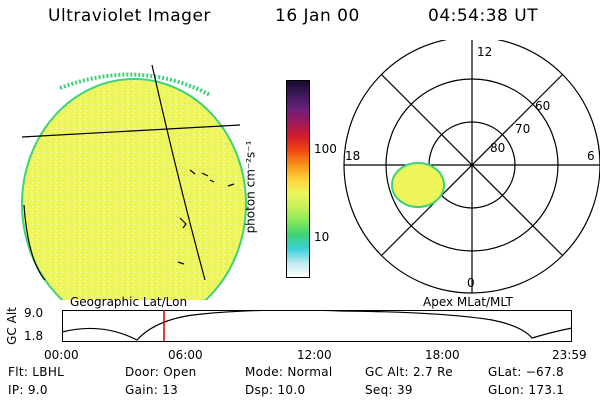 Image resolution: width=600 pixels, height=400 pixels. What do you see at coordinates (34, 242) in the screenshot?
I see `coastline-left` at bounding box center [34, 242].